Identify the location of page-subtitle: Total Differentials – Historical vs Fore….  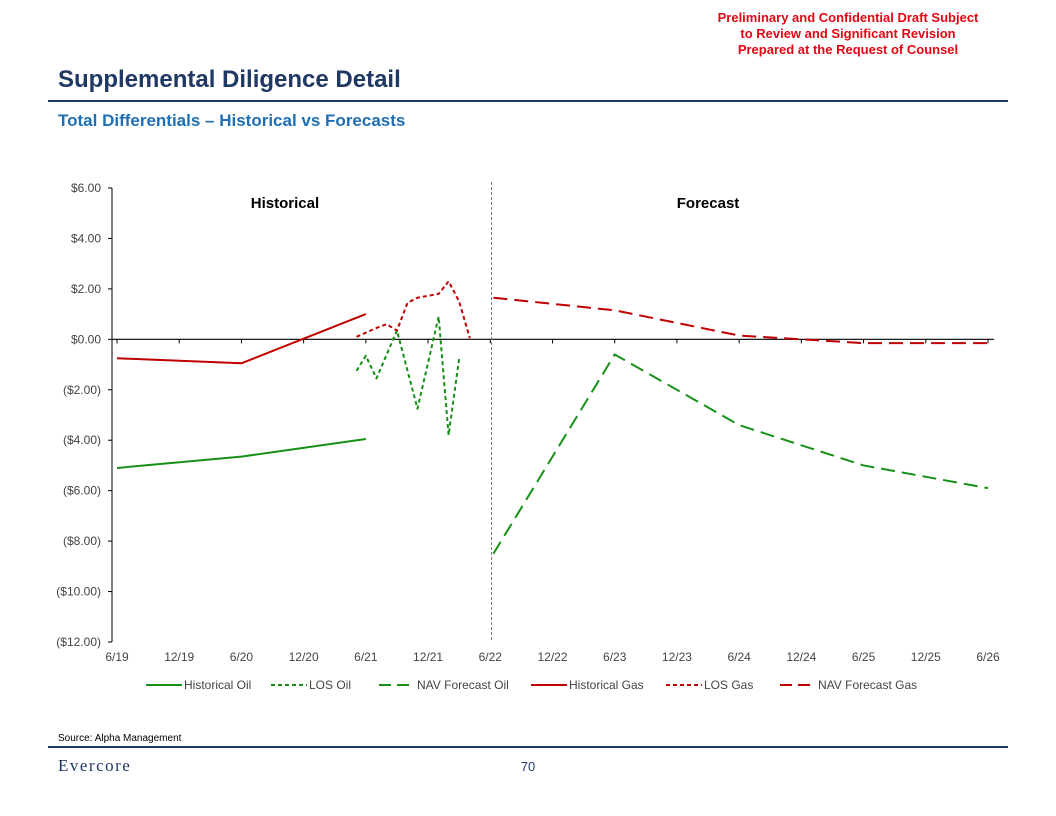
(232, 120).